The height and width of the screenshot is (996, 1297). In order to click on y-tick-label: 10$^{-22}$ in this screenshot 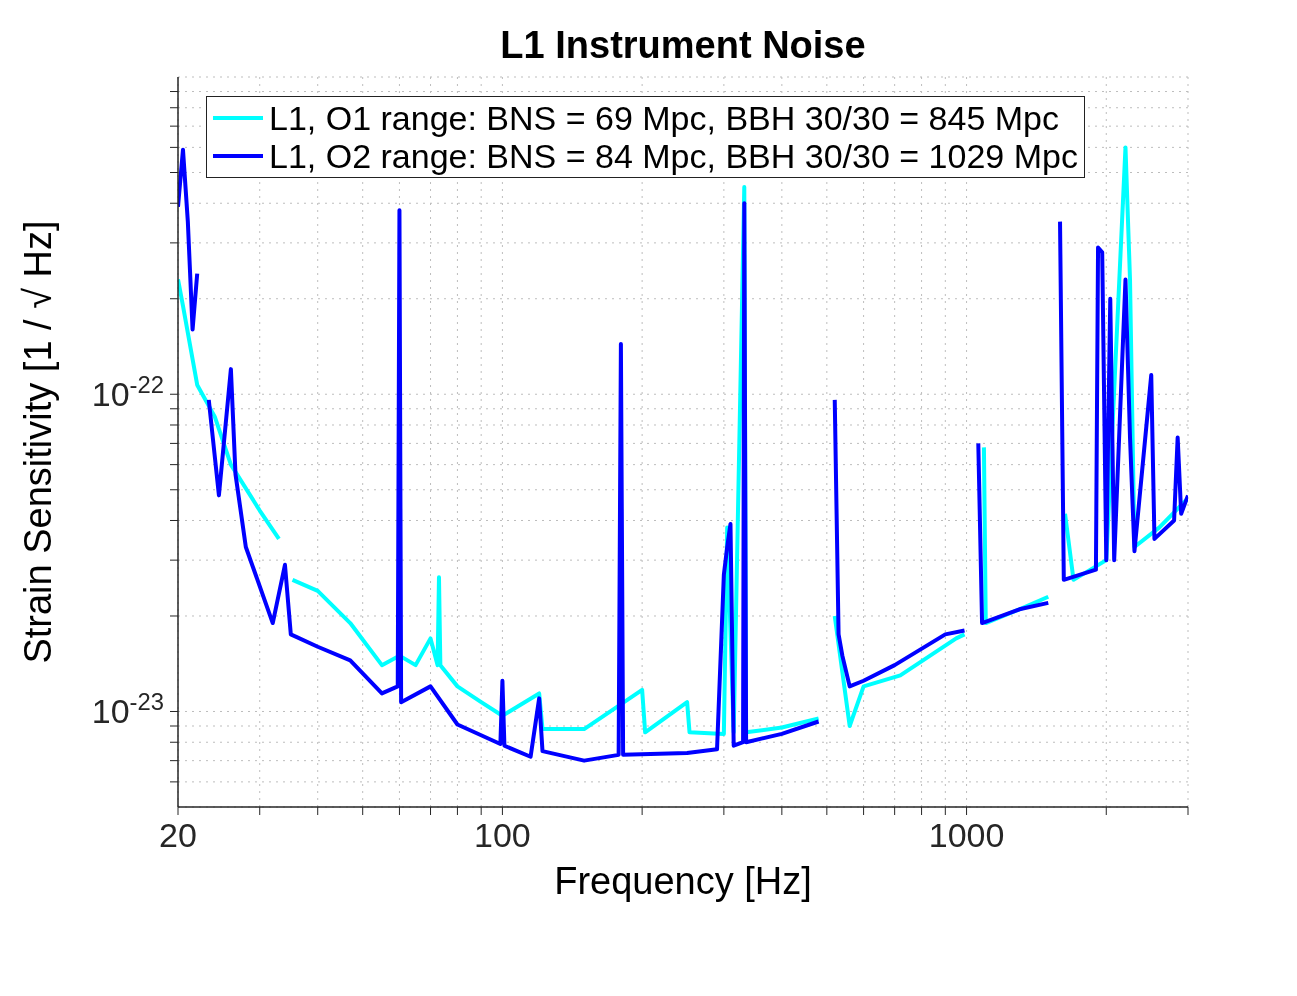, I will do `click(127, 392)`.